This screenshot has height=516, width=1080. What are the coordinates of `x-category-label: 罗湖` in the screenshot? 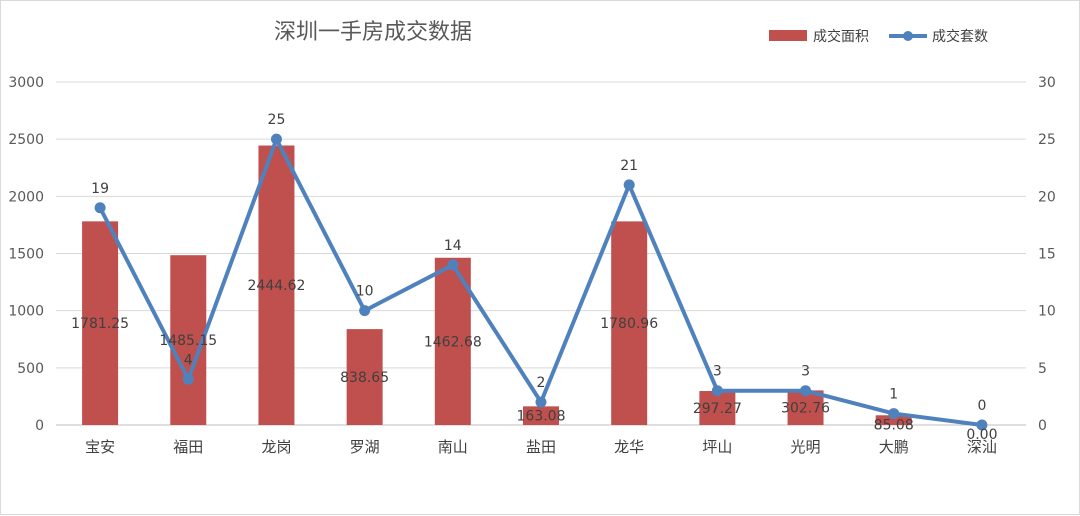 It's located at (365, 447).